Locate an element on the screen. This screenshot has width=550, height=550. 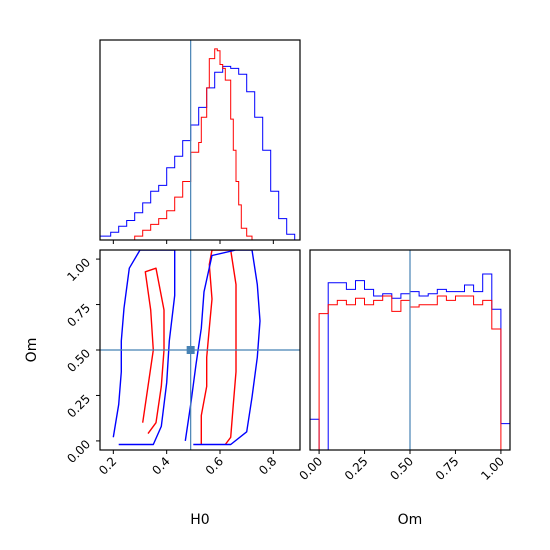
om-marginal-x-tick-label-1: 0.25 is located at coordinates (356, 468).